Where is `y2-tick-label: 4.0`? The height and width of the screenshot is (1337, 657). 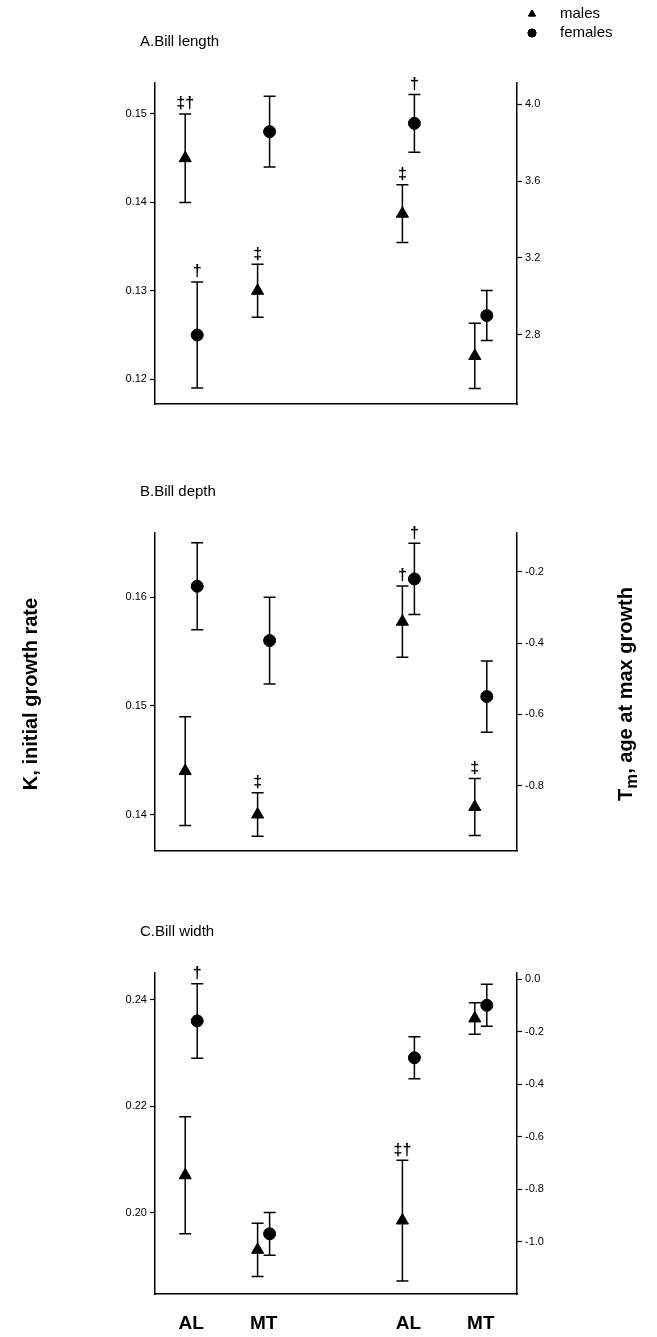
y2-tick-label: 4.0 is located at coordinates (533, 103).